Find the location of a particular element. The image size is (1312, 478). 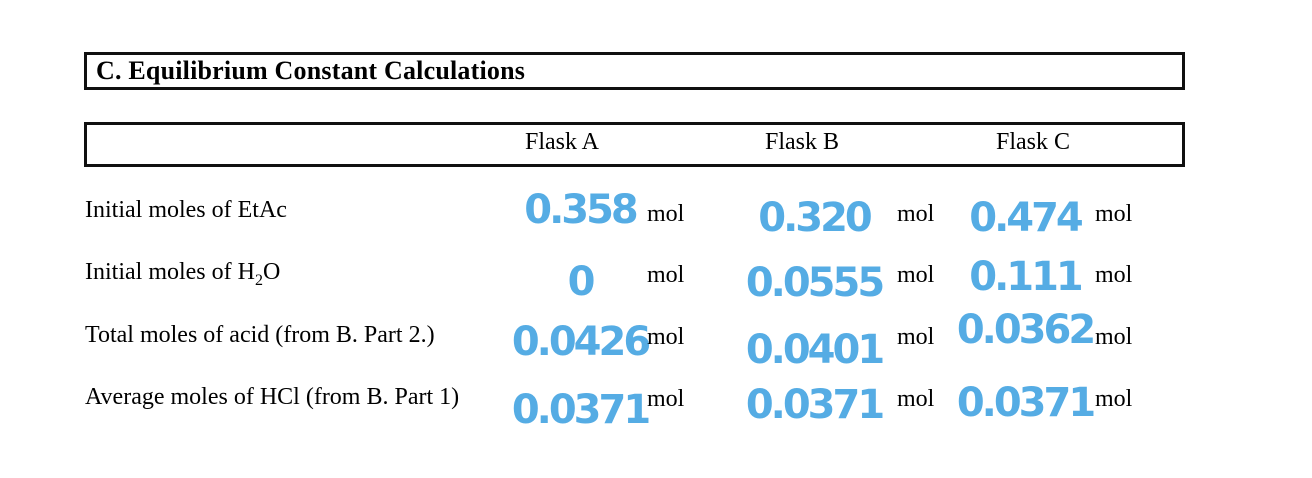

row-label-text-post: O is located at coordinates (271, 272).